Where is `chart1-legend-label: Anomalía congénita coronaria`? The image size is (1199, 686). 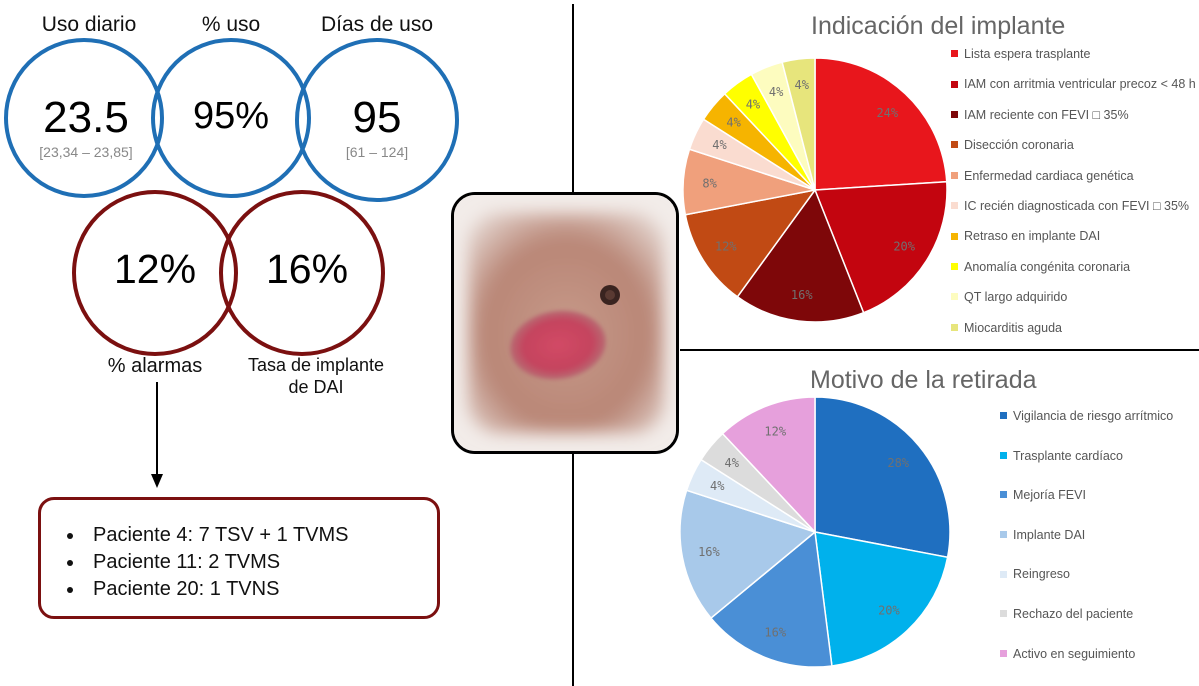 chart1-legend-label: Anomalía congénita coronaria is located at coordinates (1047, 266).